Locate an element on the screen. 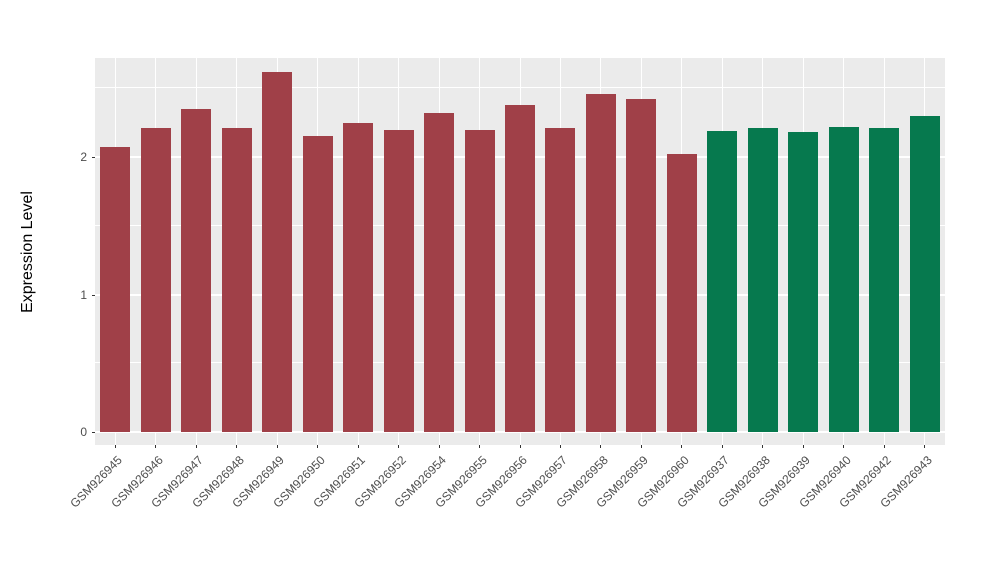 Image resolution: width=1000 pixels, height=580 pixels. y-tick-label: 0 is located at coordinates (83, 432).